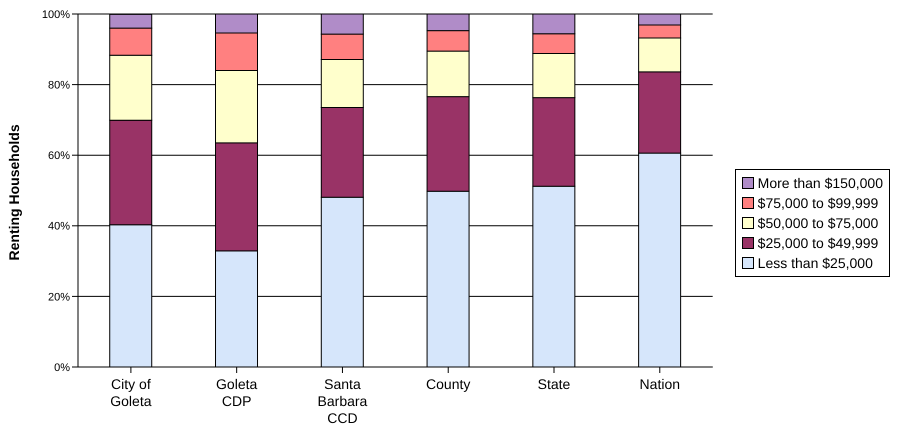 The width and height of the screenshot is (902, 445). What do you see at coordinates (820, 182) in the screenshot?
I see `legend-label: More than $150,000` at bounding box center [820, 182].